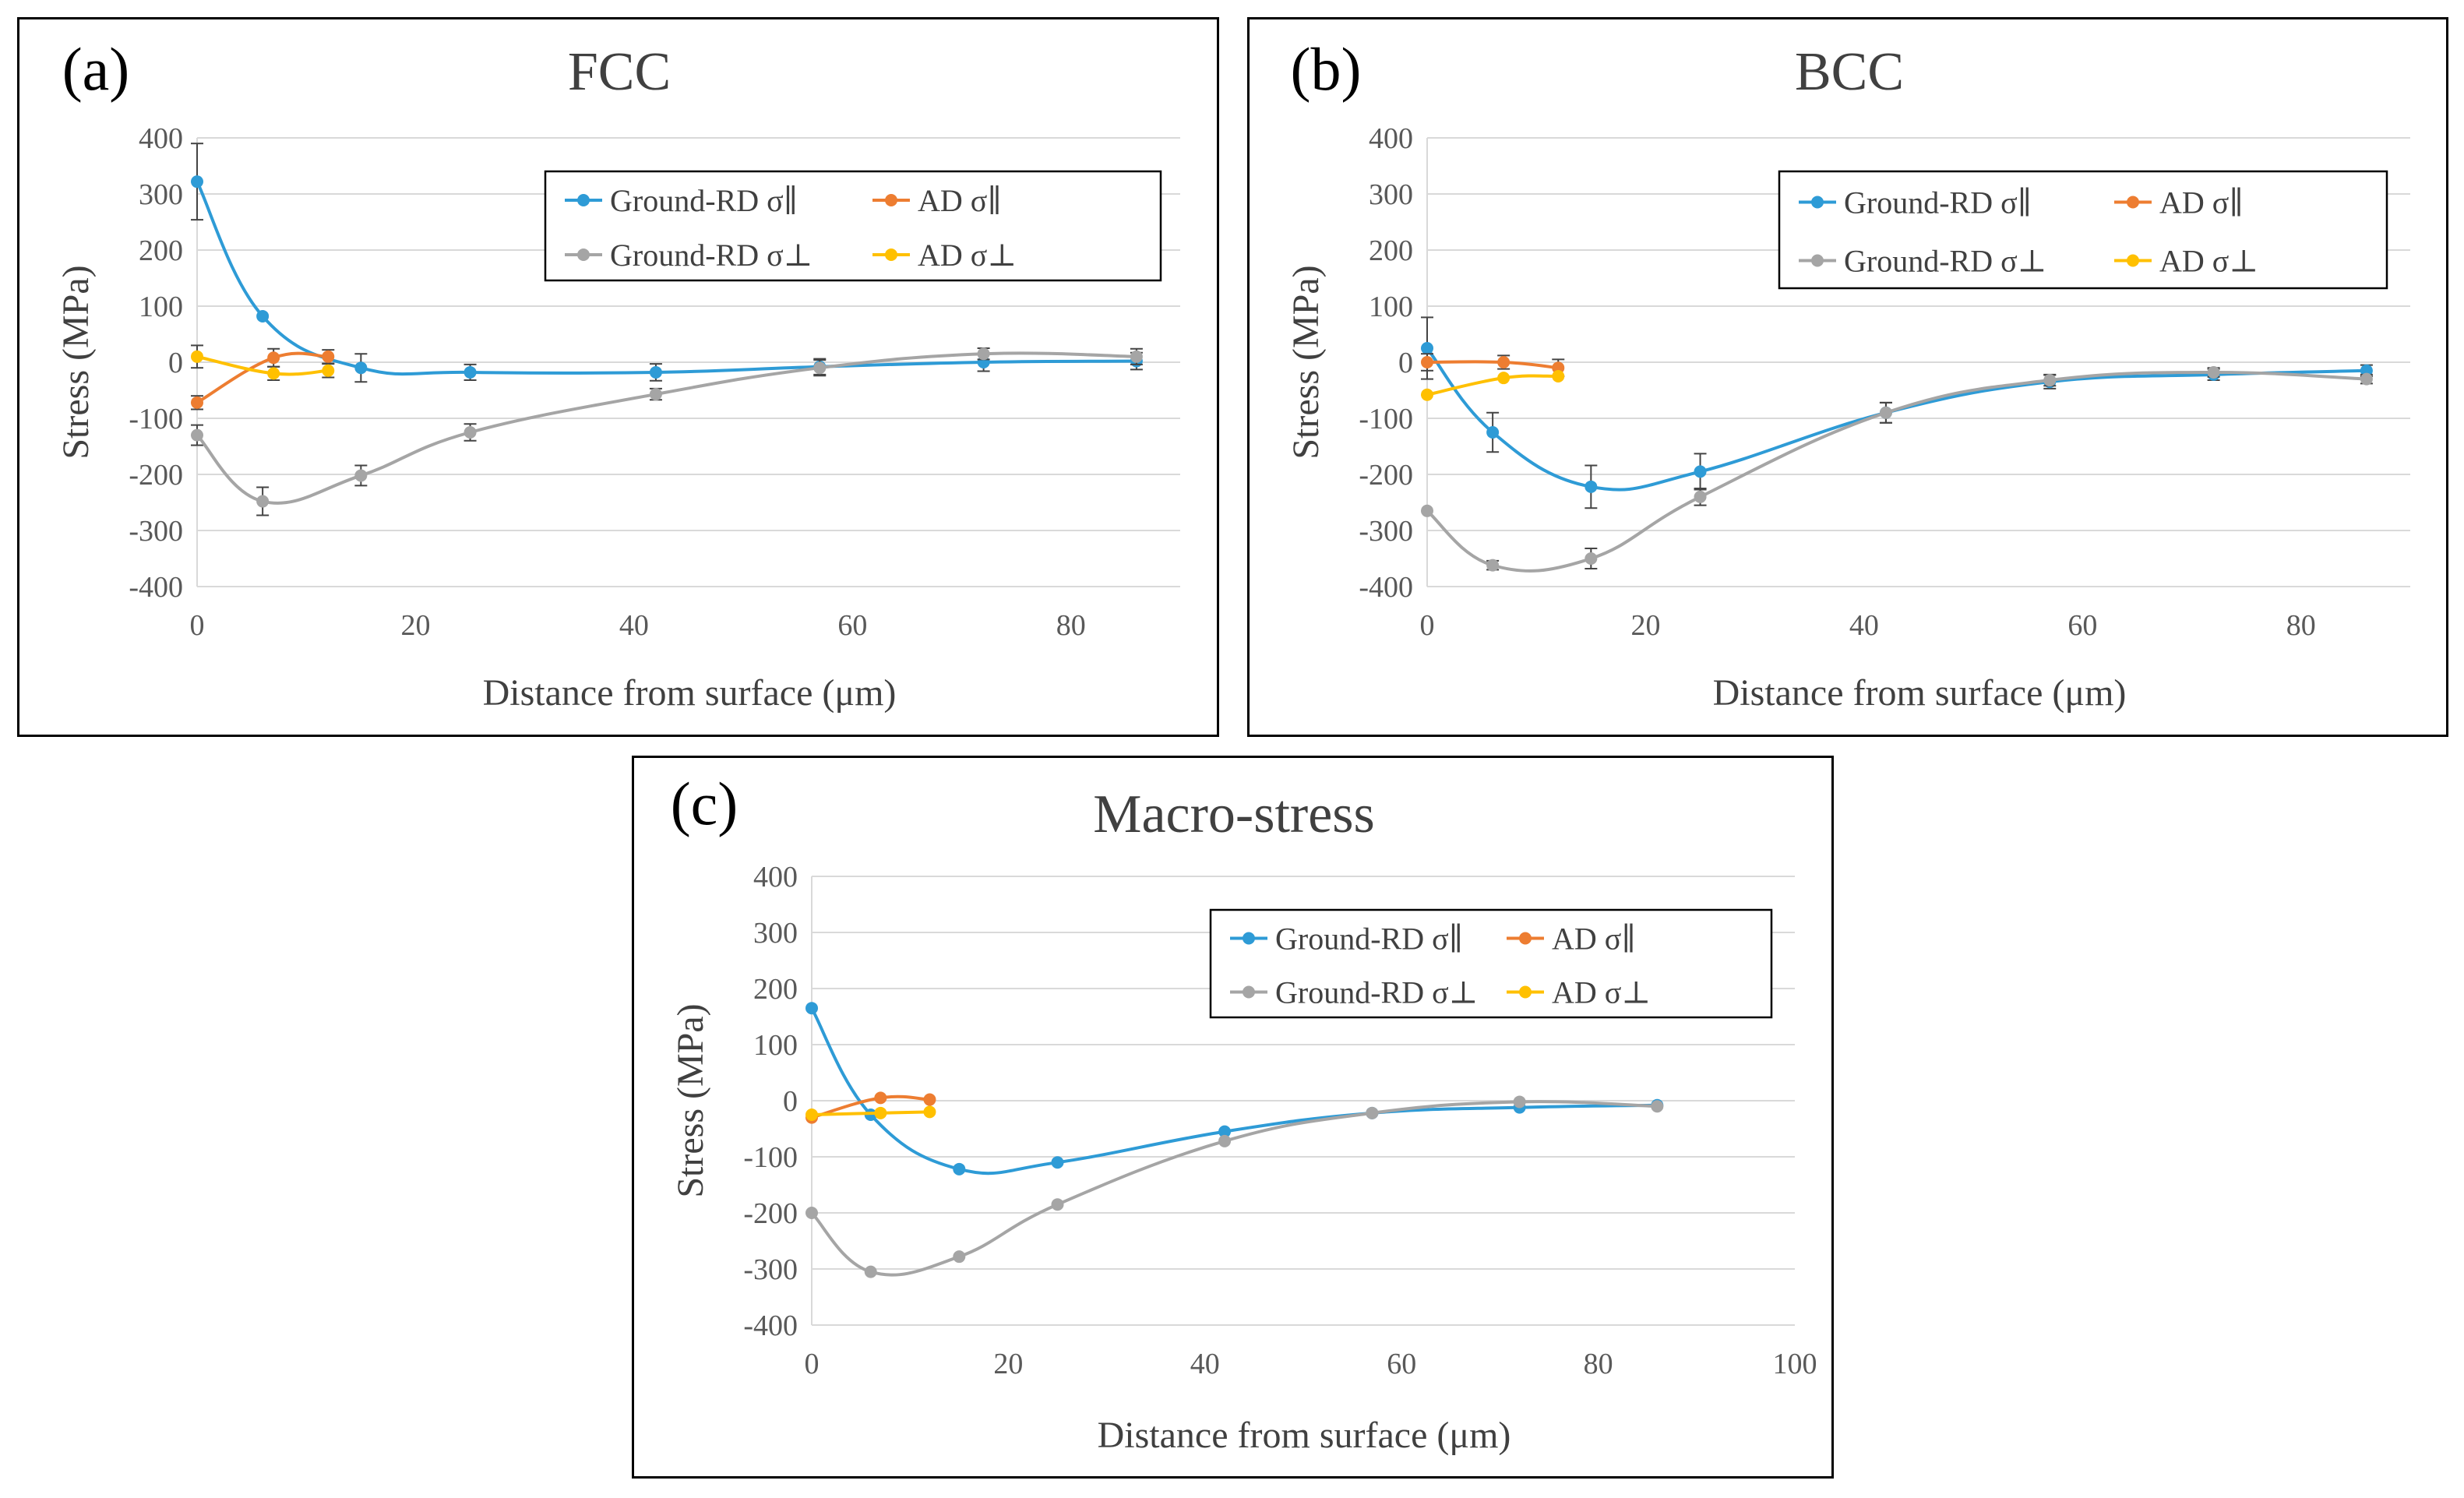 Image resolution: width=2464 pixels, height=1498 pixels. Describe the element at coordinates (96, 69) in the screenshot. I see `panel-label: (a)` at that location.